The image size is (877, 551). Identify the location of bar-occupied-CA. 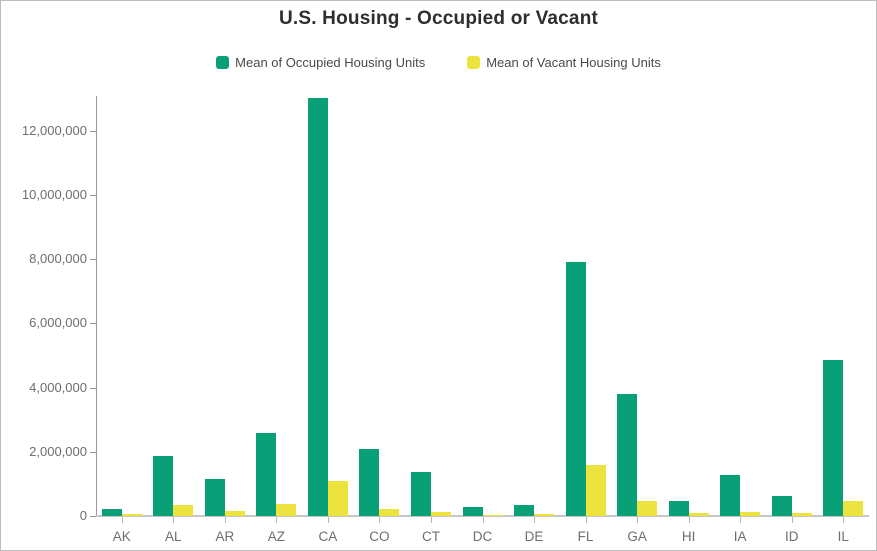
(317, 307).